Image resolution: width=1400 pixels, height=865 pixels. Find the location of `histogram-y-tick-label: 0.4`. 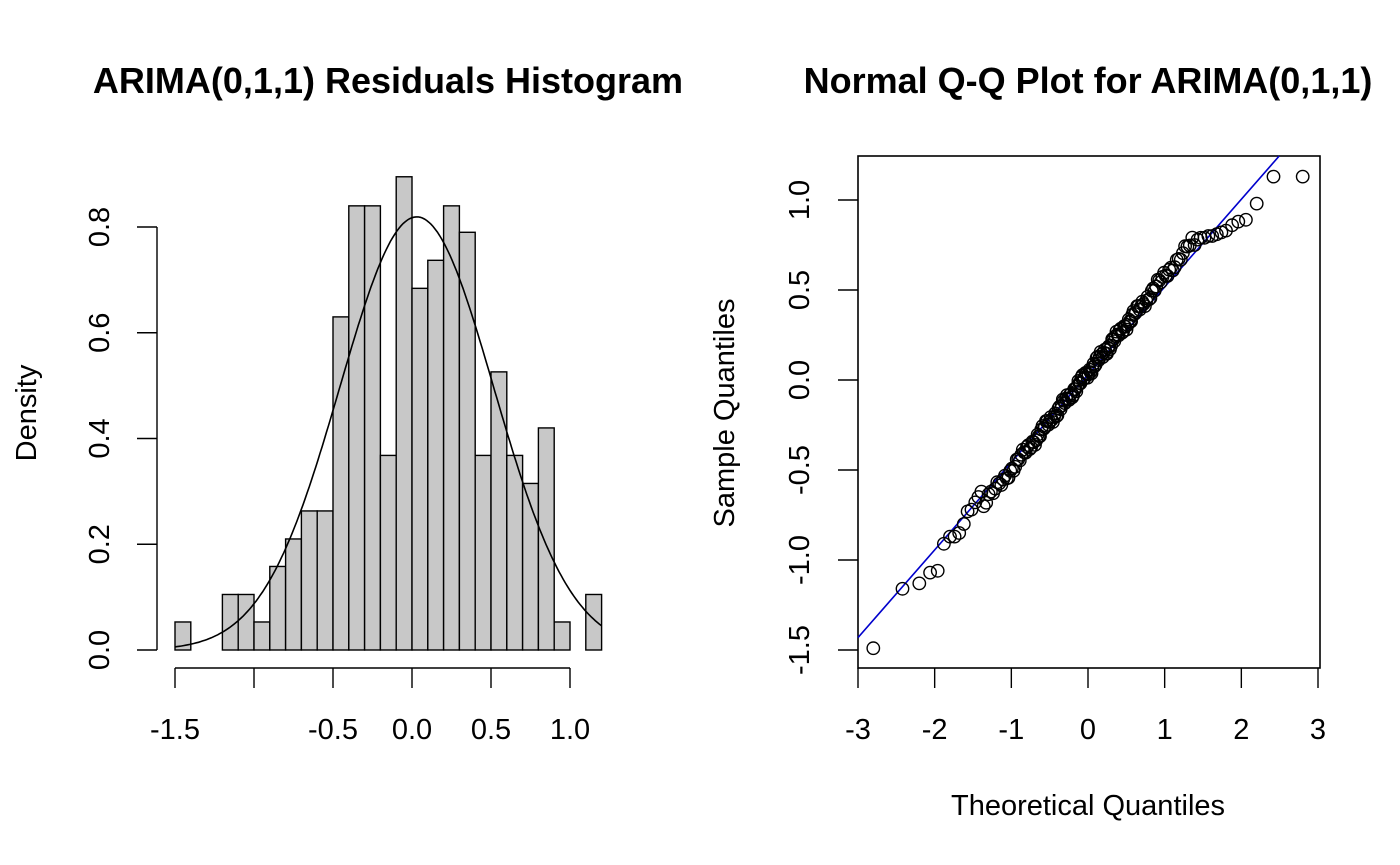

histogram-y-tick-label: 0.4 is located at coordinates (100, 438).